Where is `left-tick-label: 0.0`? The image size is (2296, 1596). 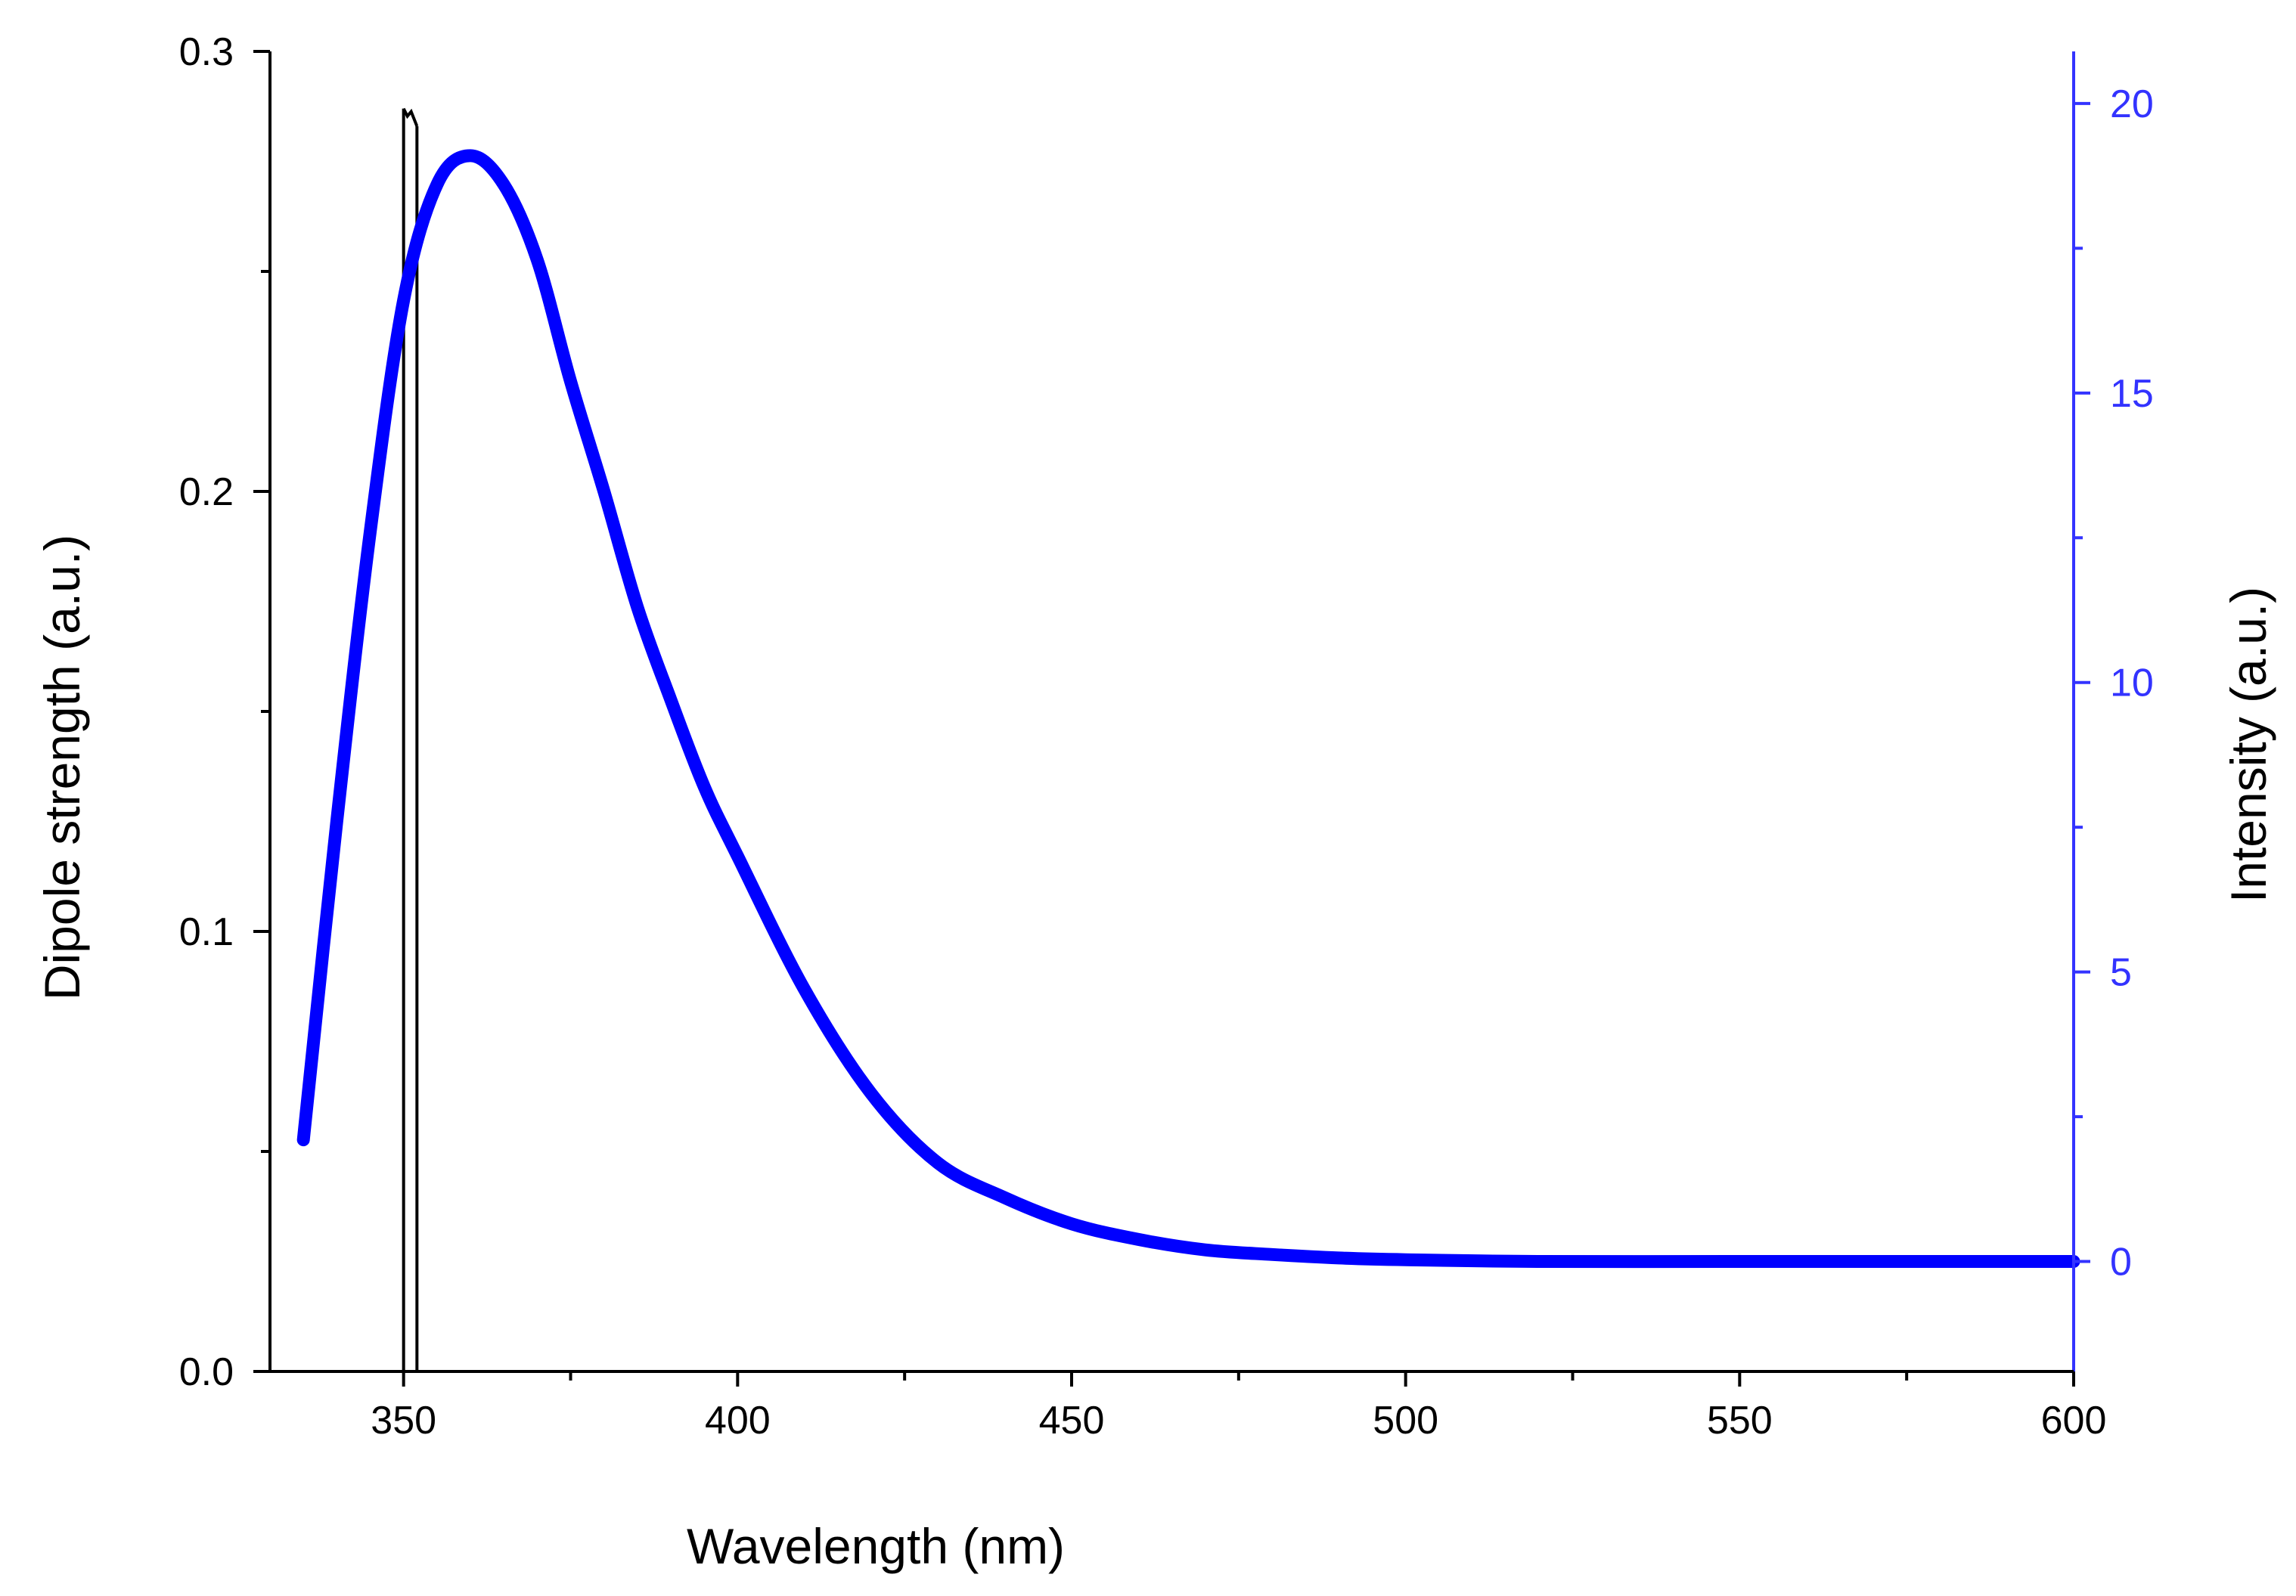
left-tick-label: 0.0 is located at coordinates (207, 1372).